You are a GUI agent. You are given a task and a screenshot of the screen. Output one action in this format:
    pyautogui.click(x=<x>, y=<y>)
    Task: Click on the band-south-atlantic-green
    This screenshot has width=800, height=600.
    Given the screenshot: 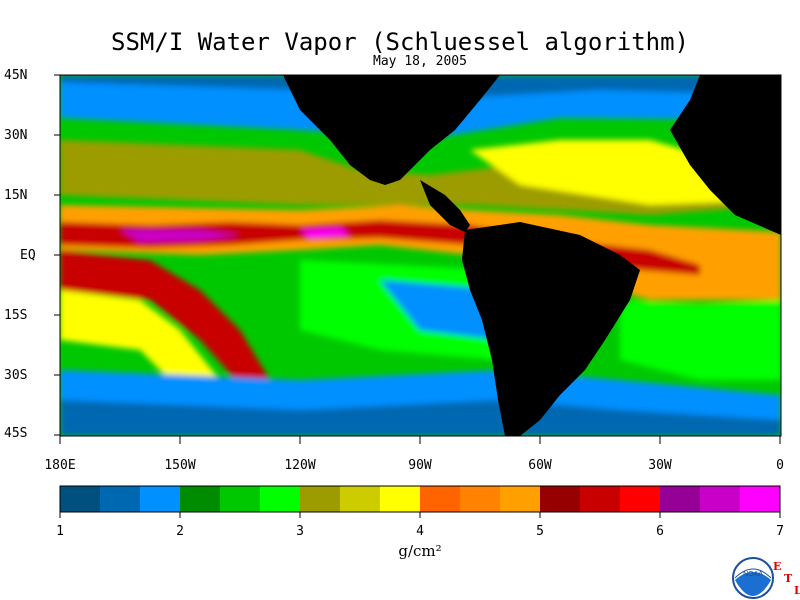 What is the action you would take?
    pyautogui.click(x=700, y=340)
    